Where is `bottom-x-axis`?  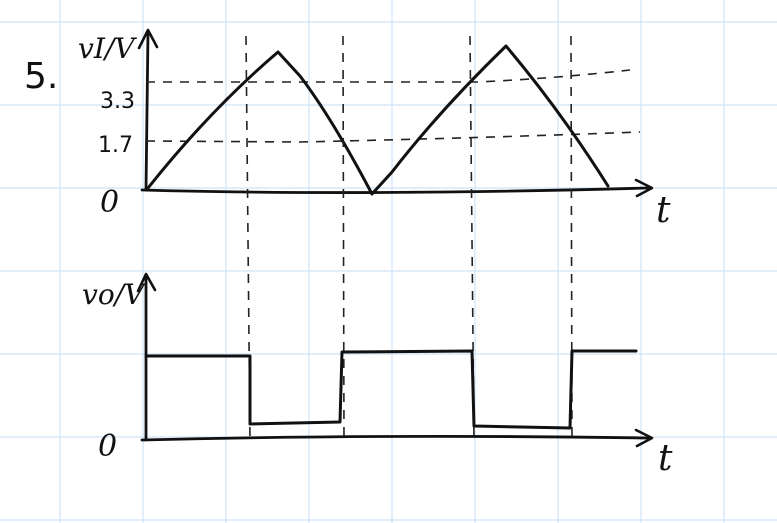 bottom-x-axis is located at coordinates (395, 438).